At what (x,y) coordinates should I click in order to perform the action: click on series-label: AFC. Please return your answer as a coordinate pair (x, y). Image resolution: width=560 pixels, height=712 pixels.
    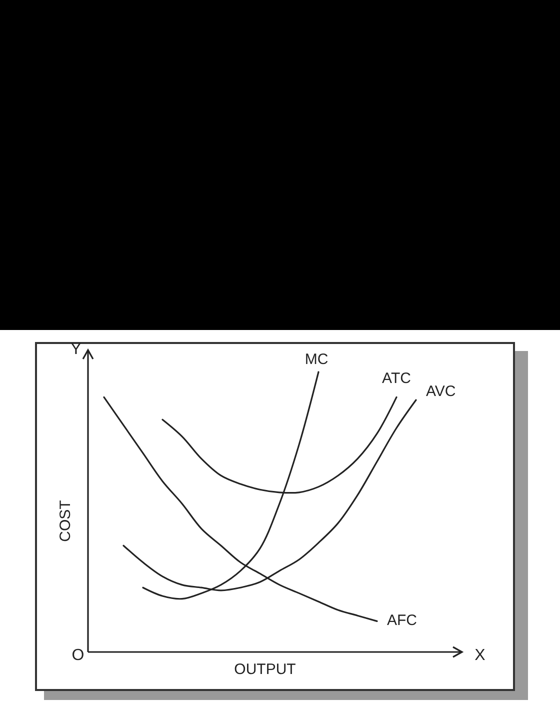
    Looking at the image, I should click on (402, 621).